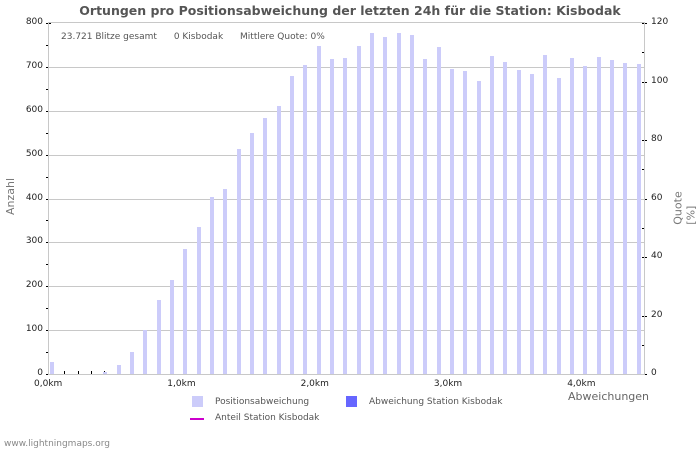 The image size is (700, 450). Describe the element at coordinates (267, 418) in the screenshot. I see `legend-label-anteil-station: Anteil Station Kisbodak` at that location.